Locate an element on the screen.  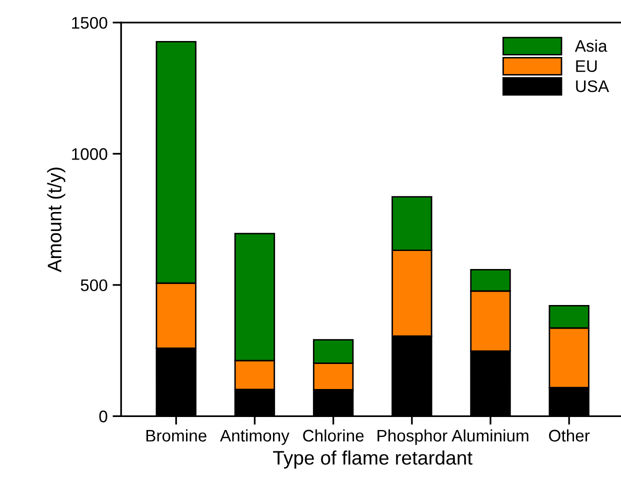
y-tick-label: 1500 is located at coordinates (90, 22).